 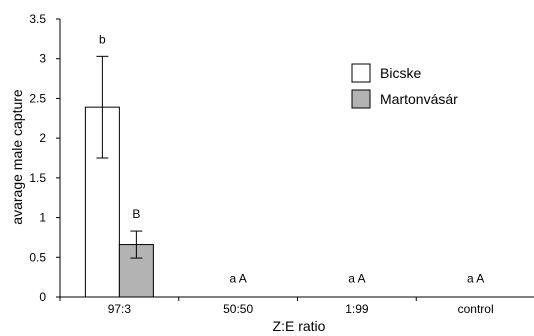 What do you see at coordinates (119, 176) in the screenshot?
I see `bars` at bounding box center [119, 176].